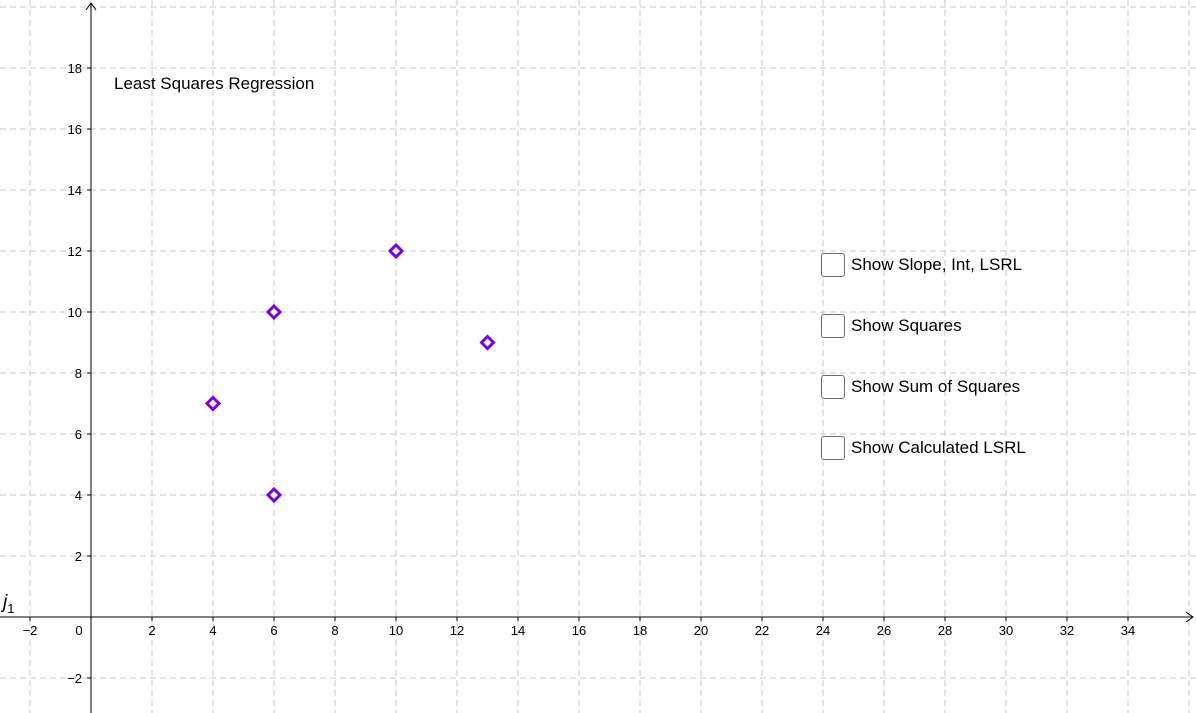  Describe the element at coordinates (350, 373) in the screenshot. I see `data-points` at that location.